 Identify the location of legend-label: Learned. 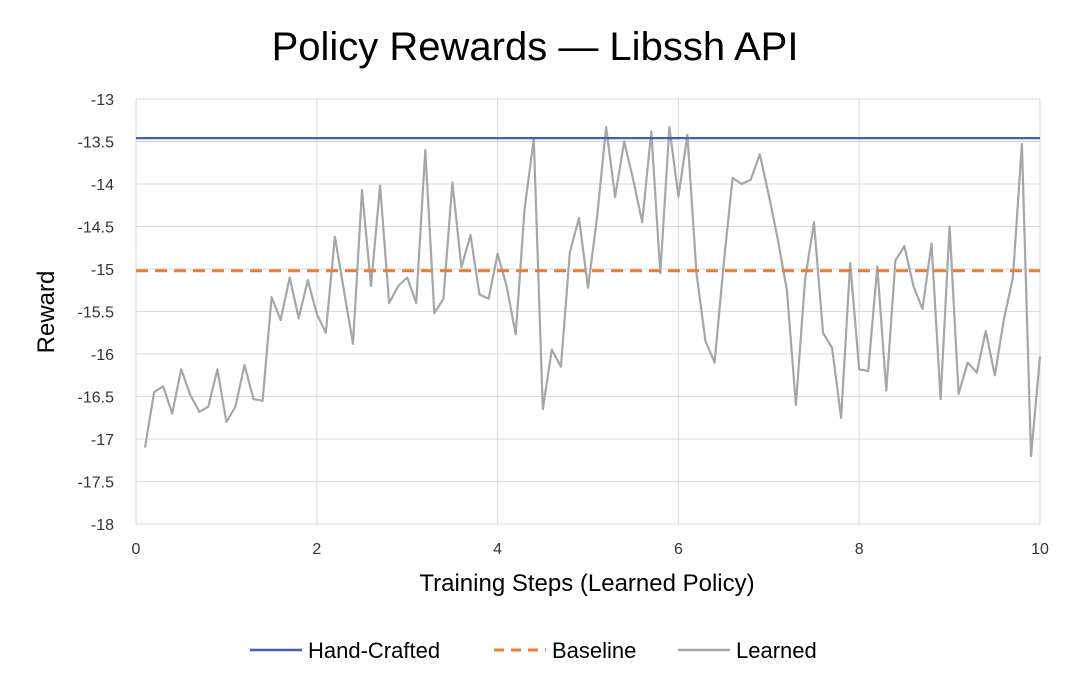
(776, 650).